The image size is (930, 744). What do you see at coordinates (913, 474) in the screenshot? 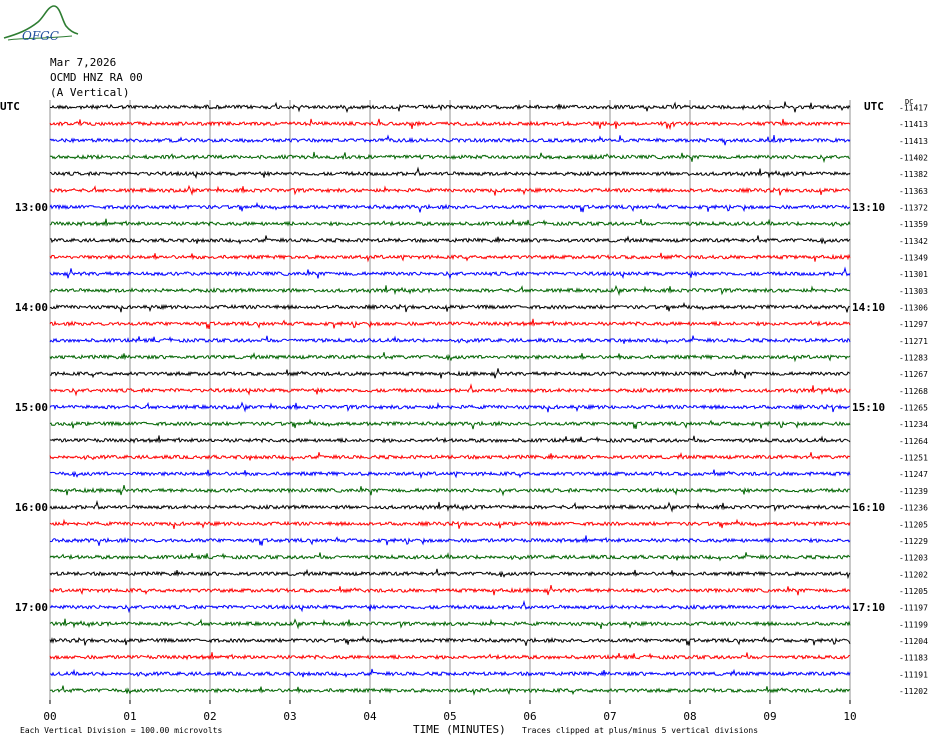
I see `dc-offset-label: -11247` at bounding box center [913, 474].